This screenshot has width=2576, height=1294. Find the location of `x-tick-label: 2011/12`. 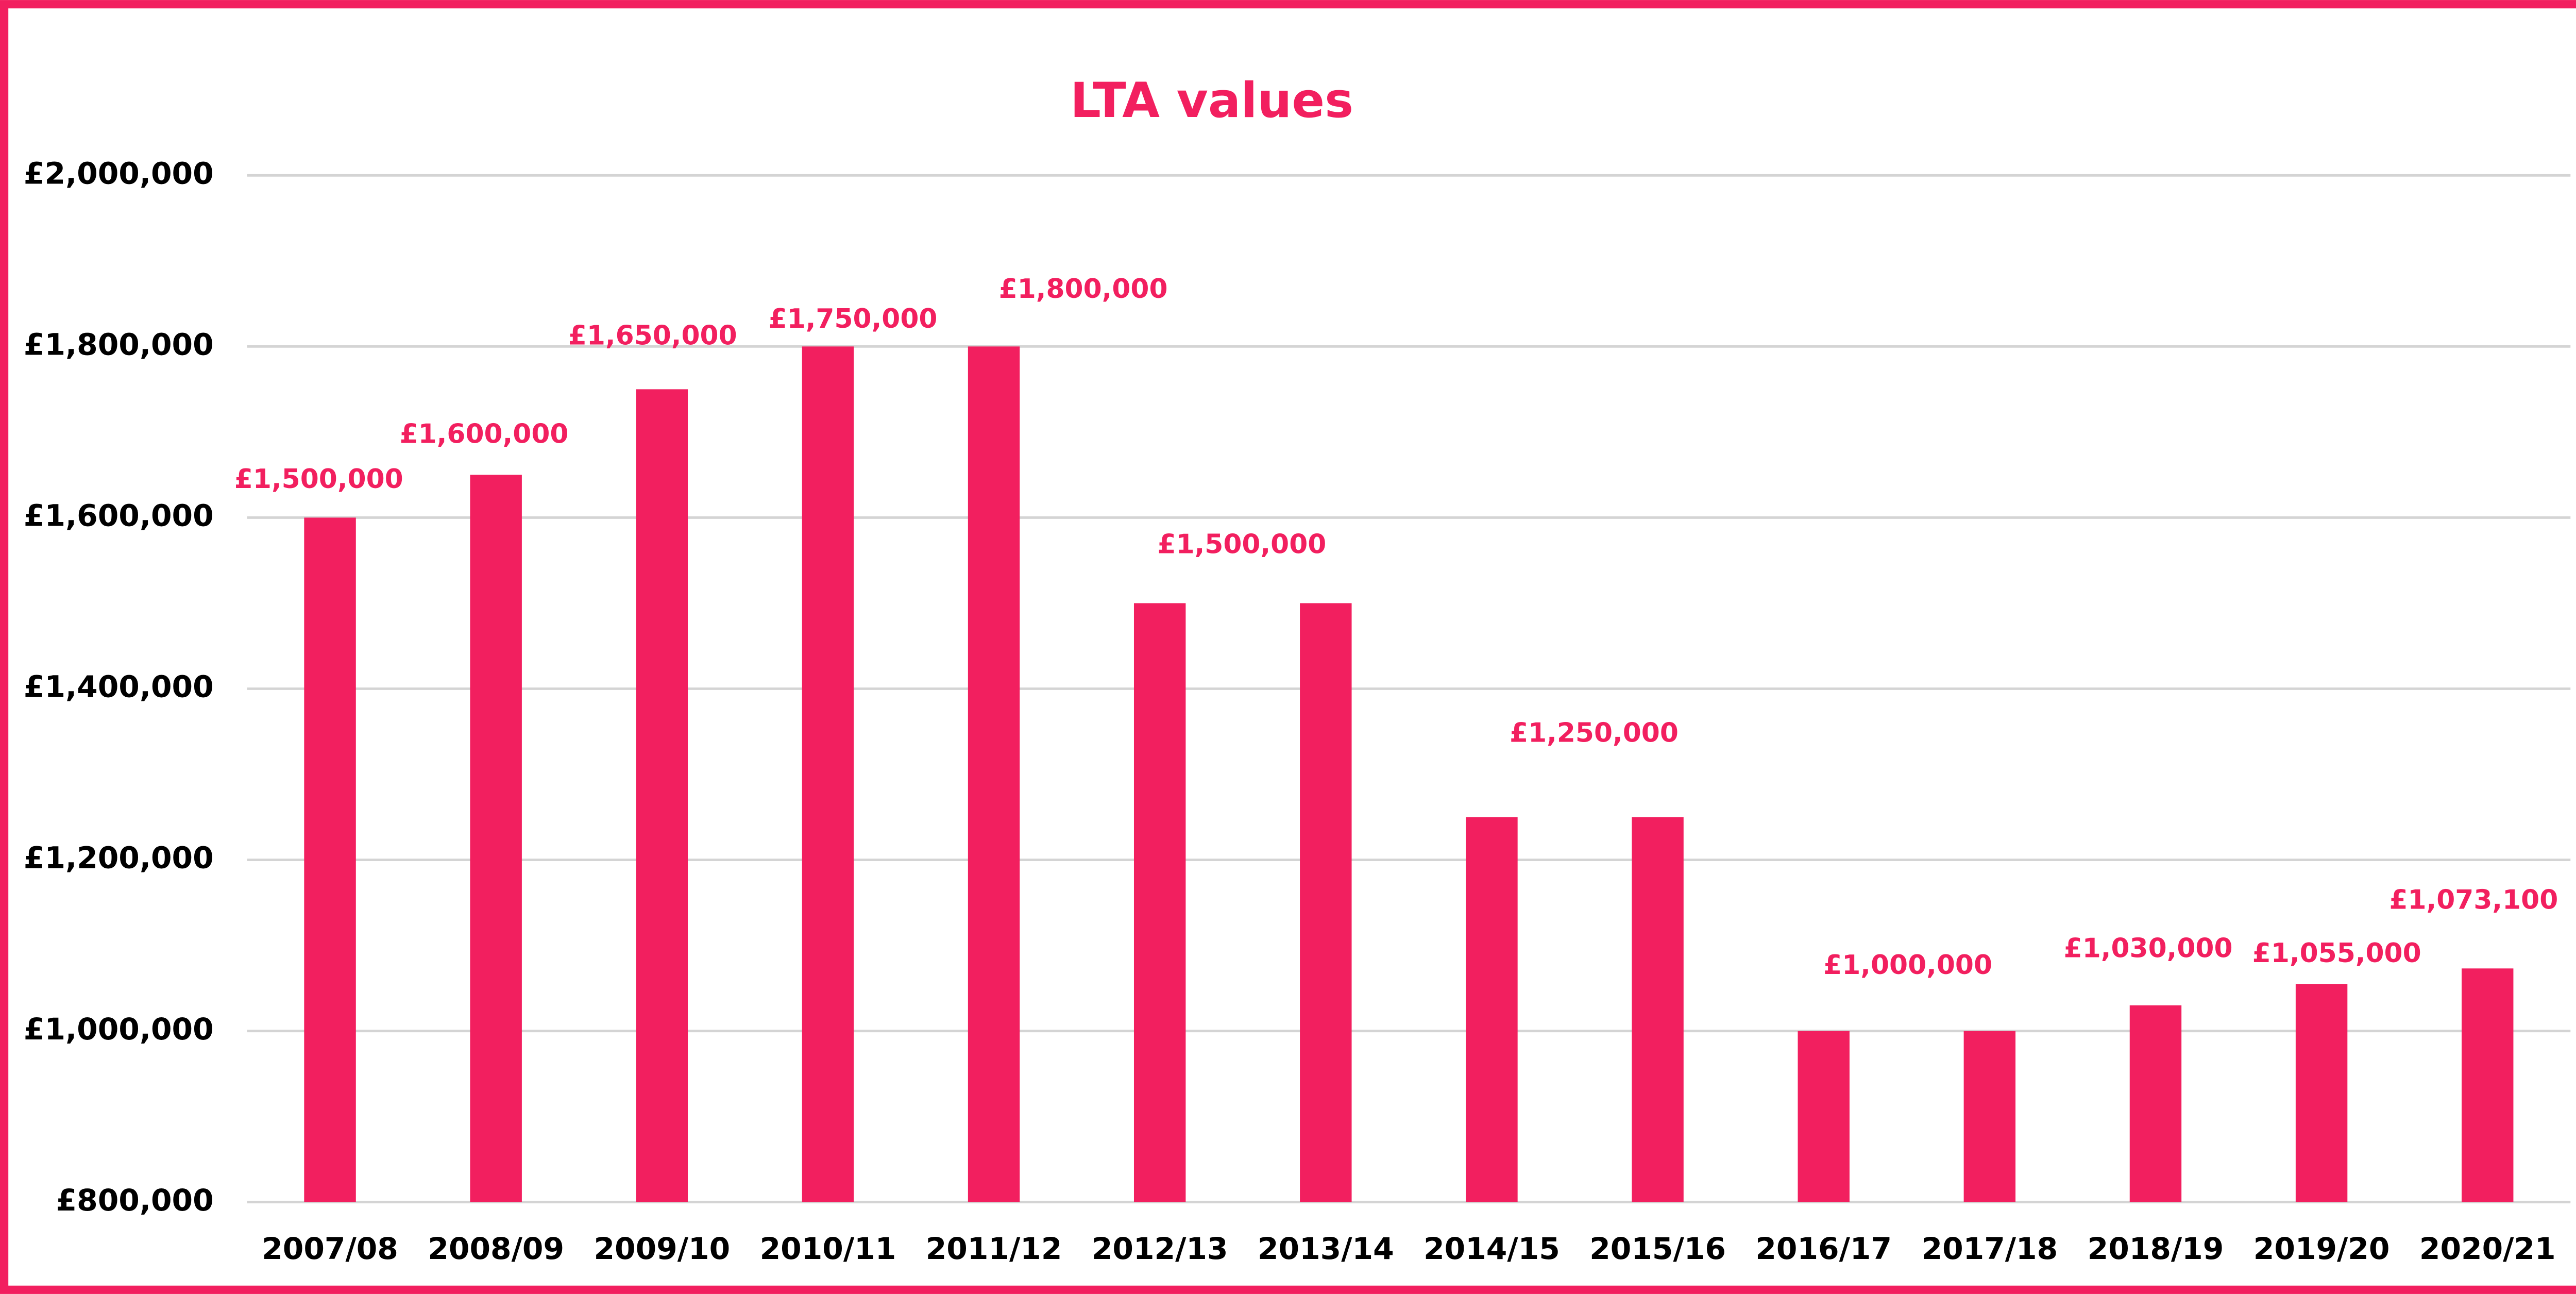

x-tick-label: 2011/12 is located at coordinates (994, 1248).